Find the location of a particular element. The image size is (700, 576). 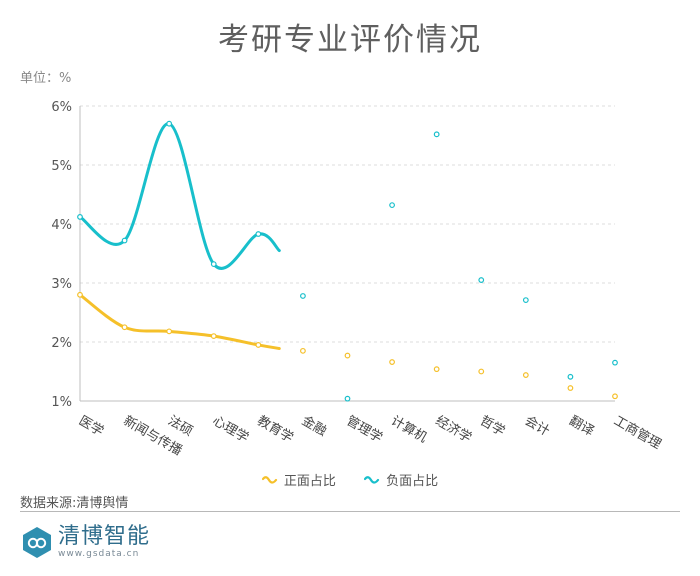

x-tick-label: 教育学 is located at coordinates (275, 429).